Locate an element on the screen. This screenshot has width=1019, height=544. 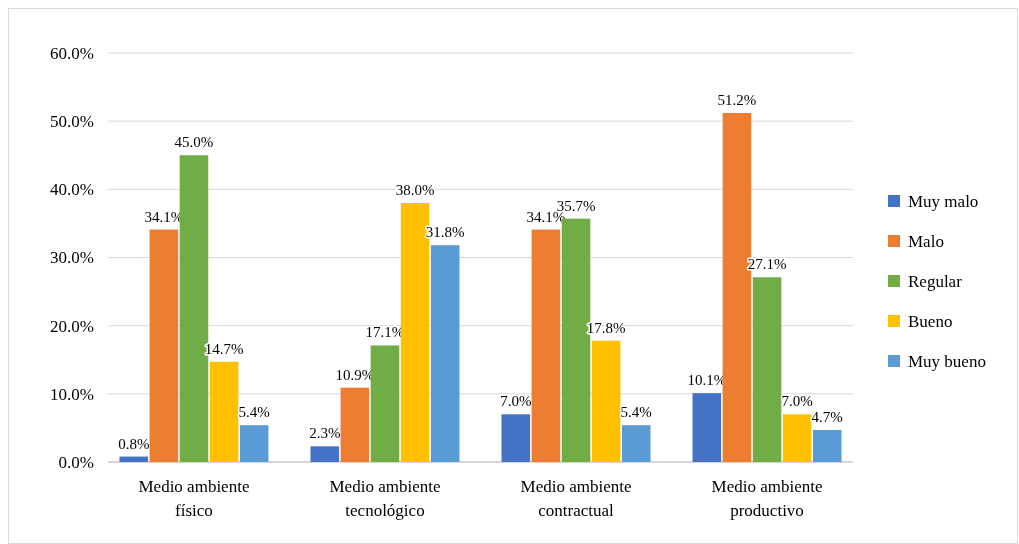
legend-label: Bueno is located at coordinates (930, 321).